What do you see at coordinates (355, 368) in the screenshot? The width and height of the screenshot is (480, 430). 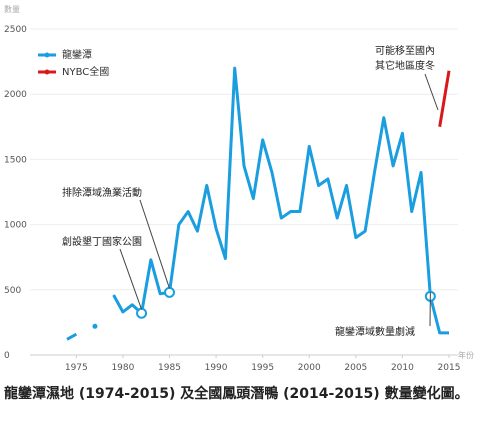 I see `x-tick-label: 2005` at bounding box center [355, 368].